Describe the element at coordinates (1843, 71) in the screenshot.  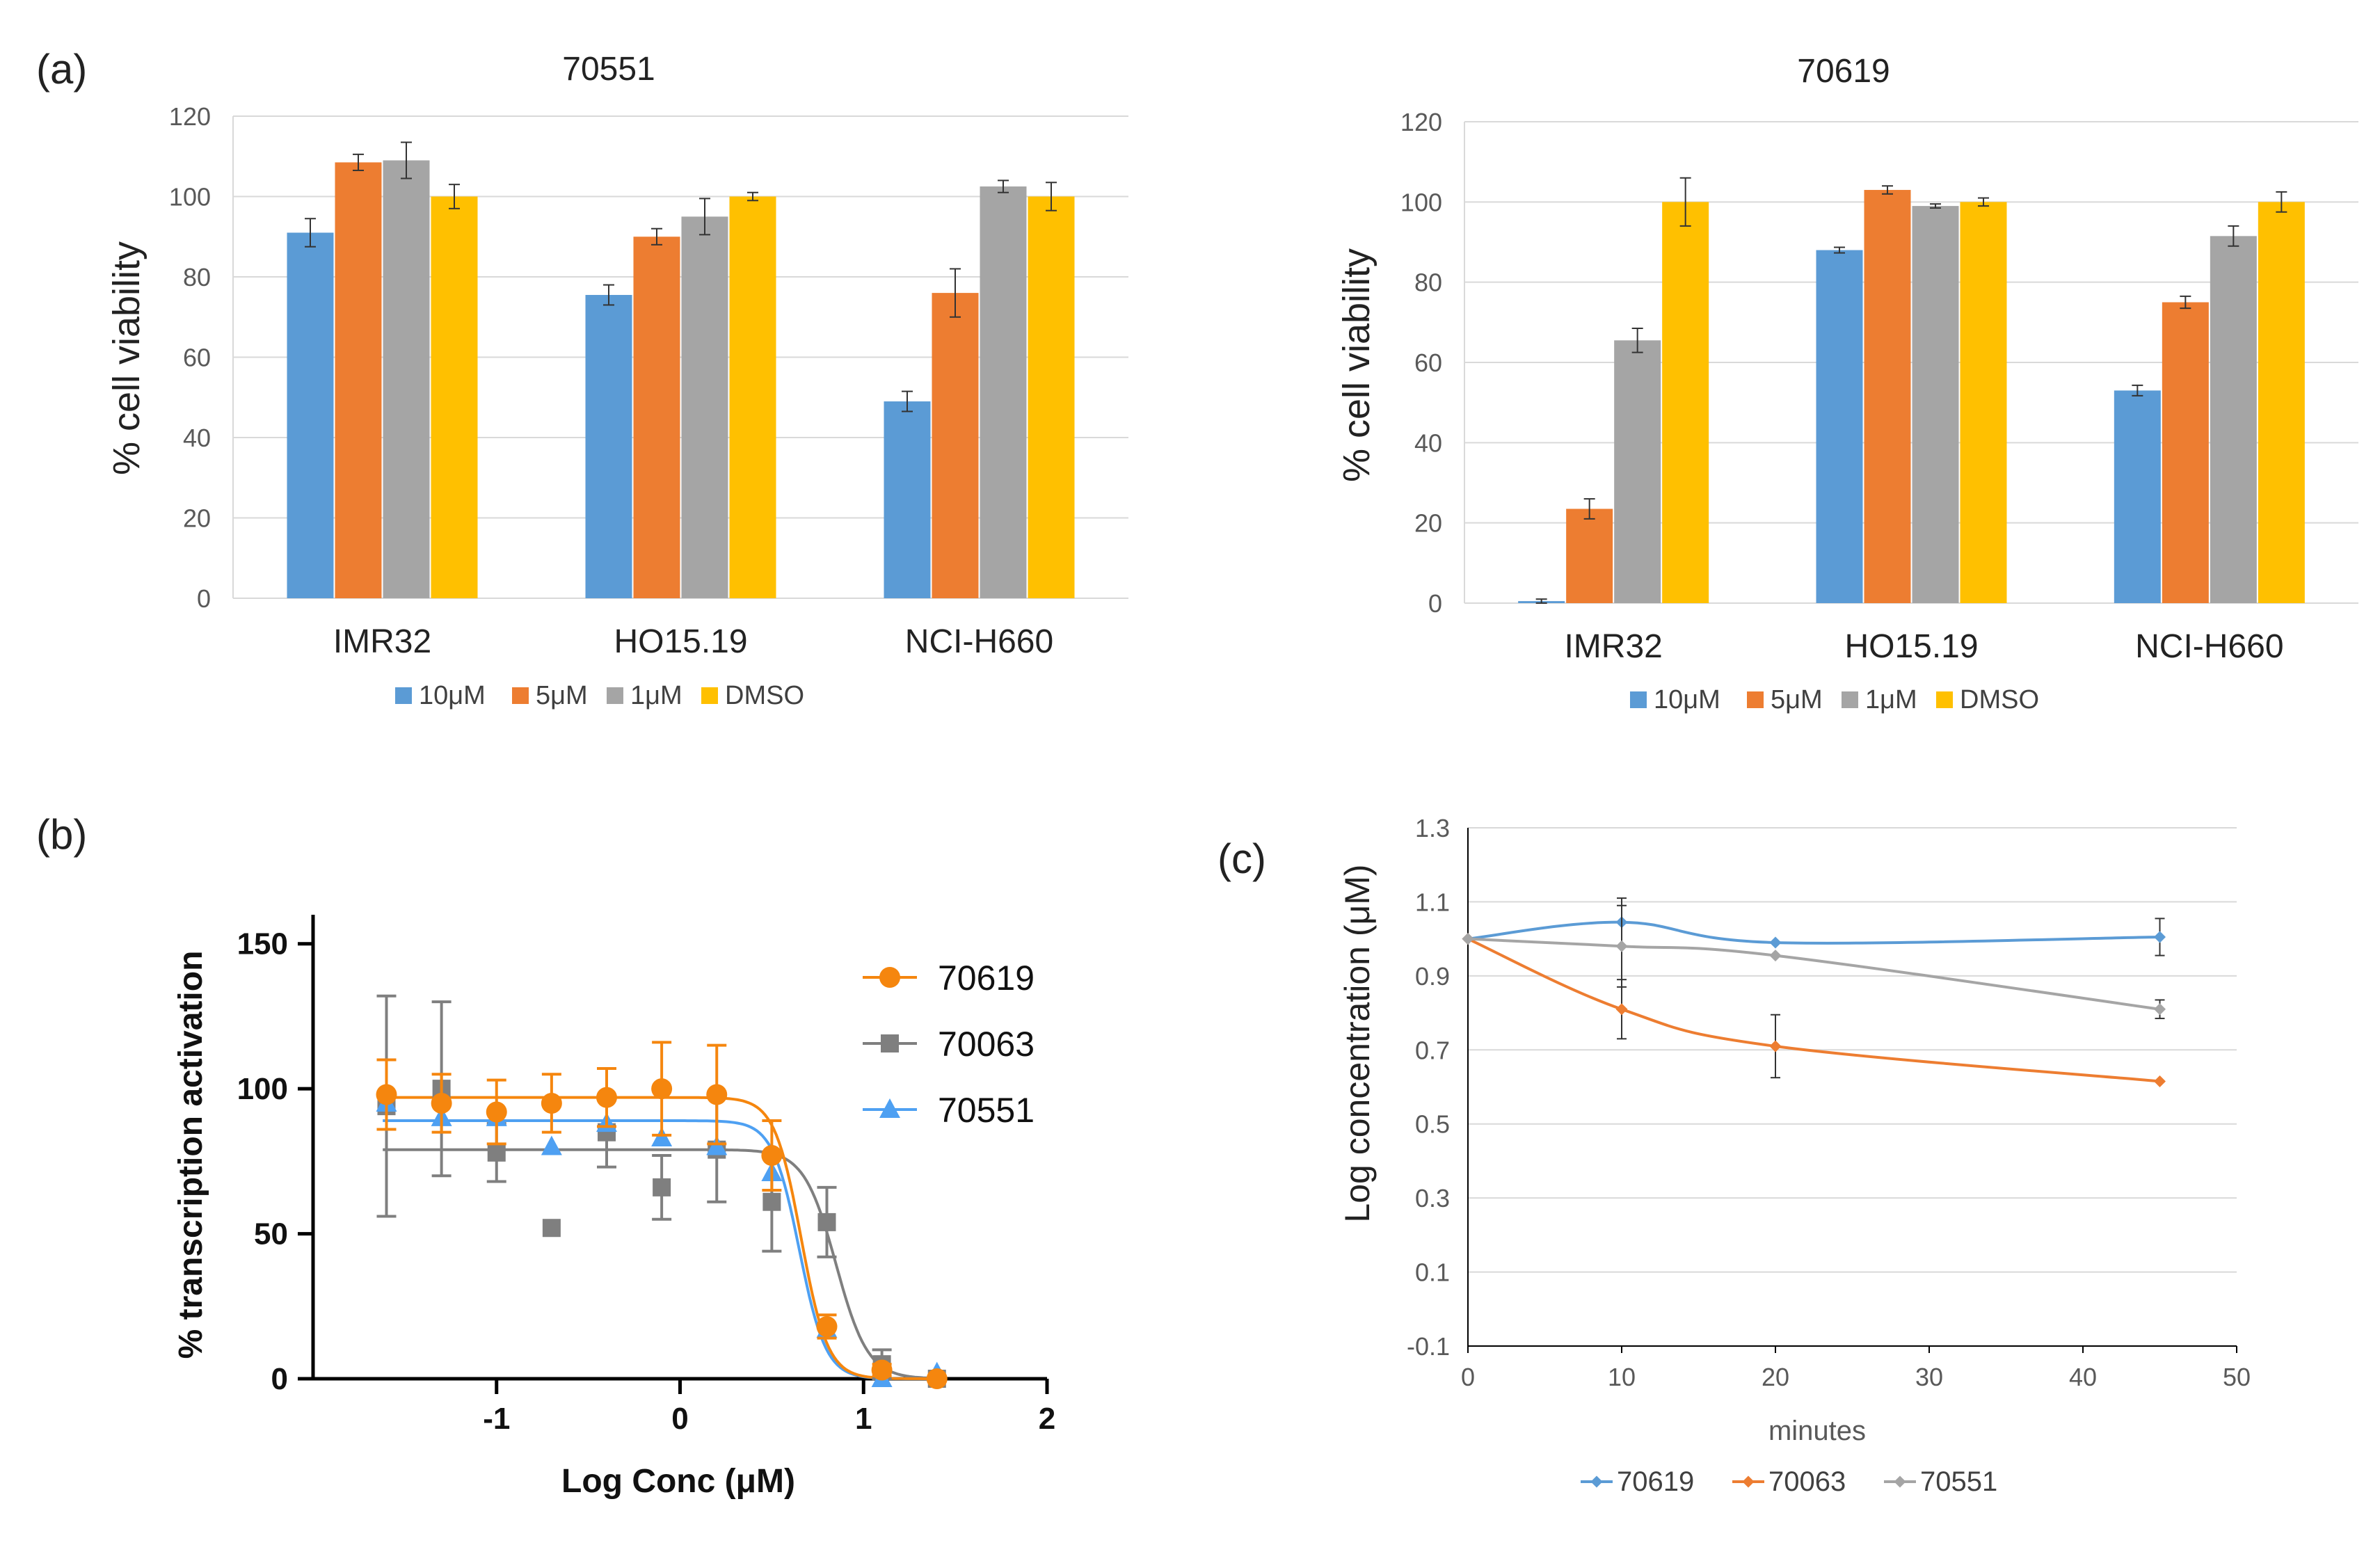
I see `chart-a2-title: 70619` at that location.